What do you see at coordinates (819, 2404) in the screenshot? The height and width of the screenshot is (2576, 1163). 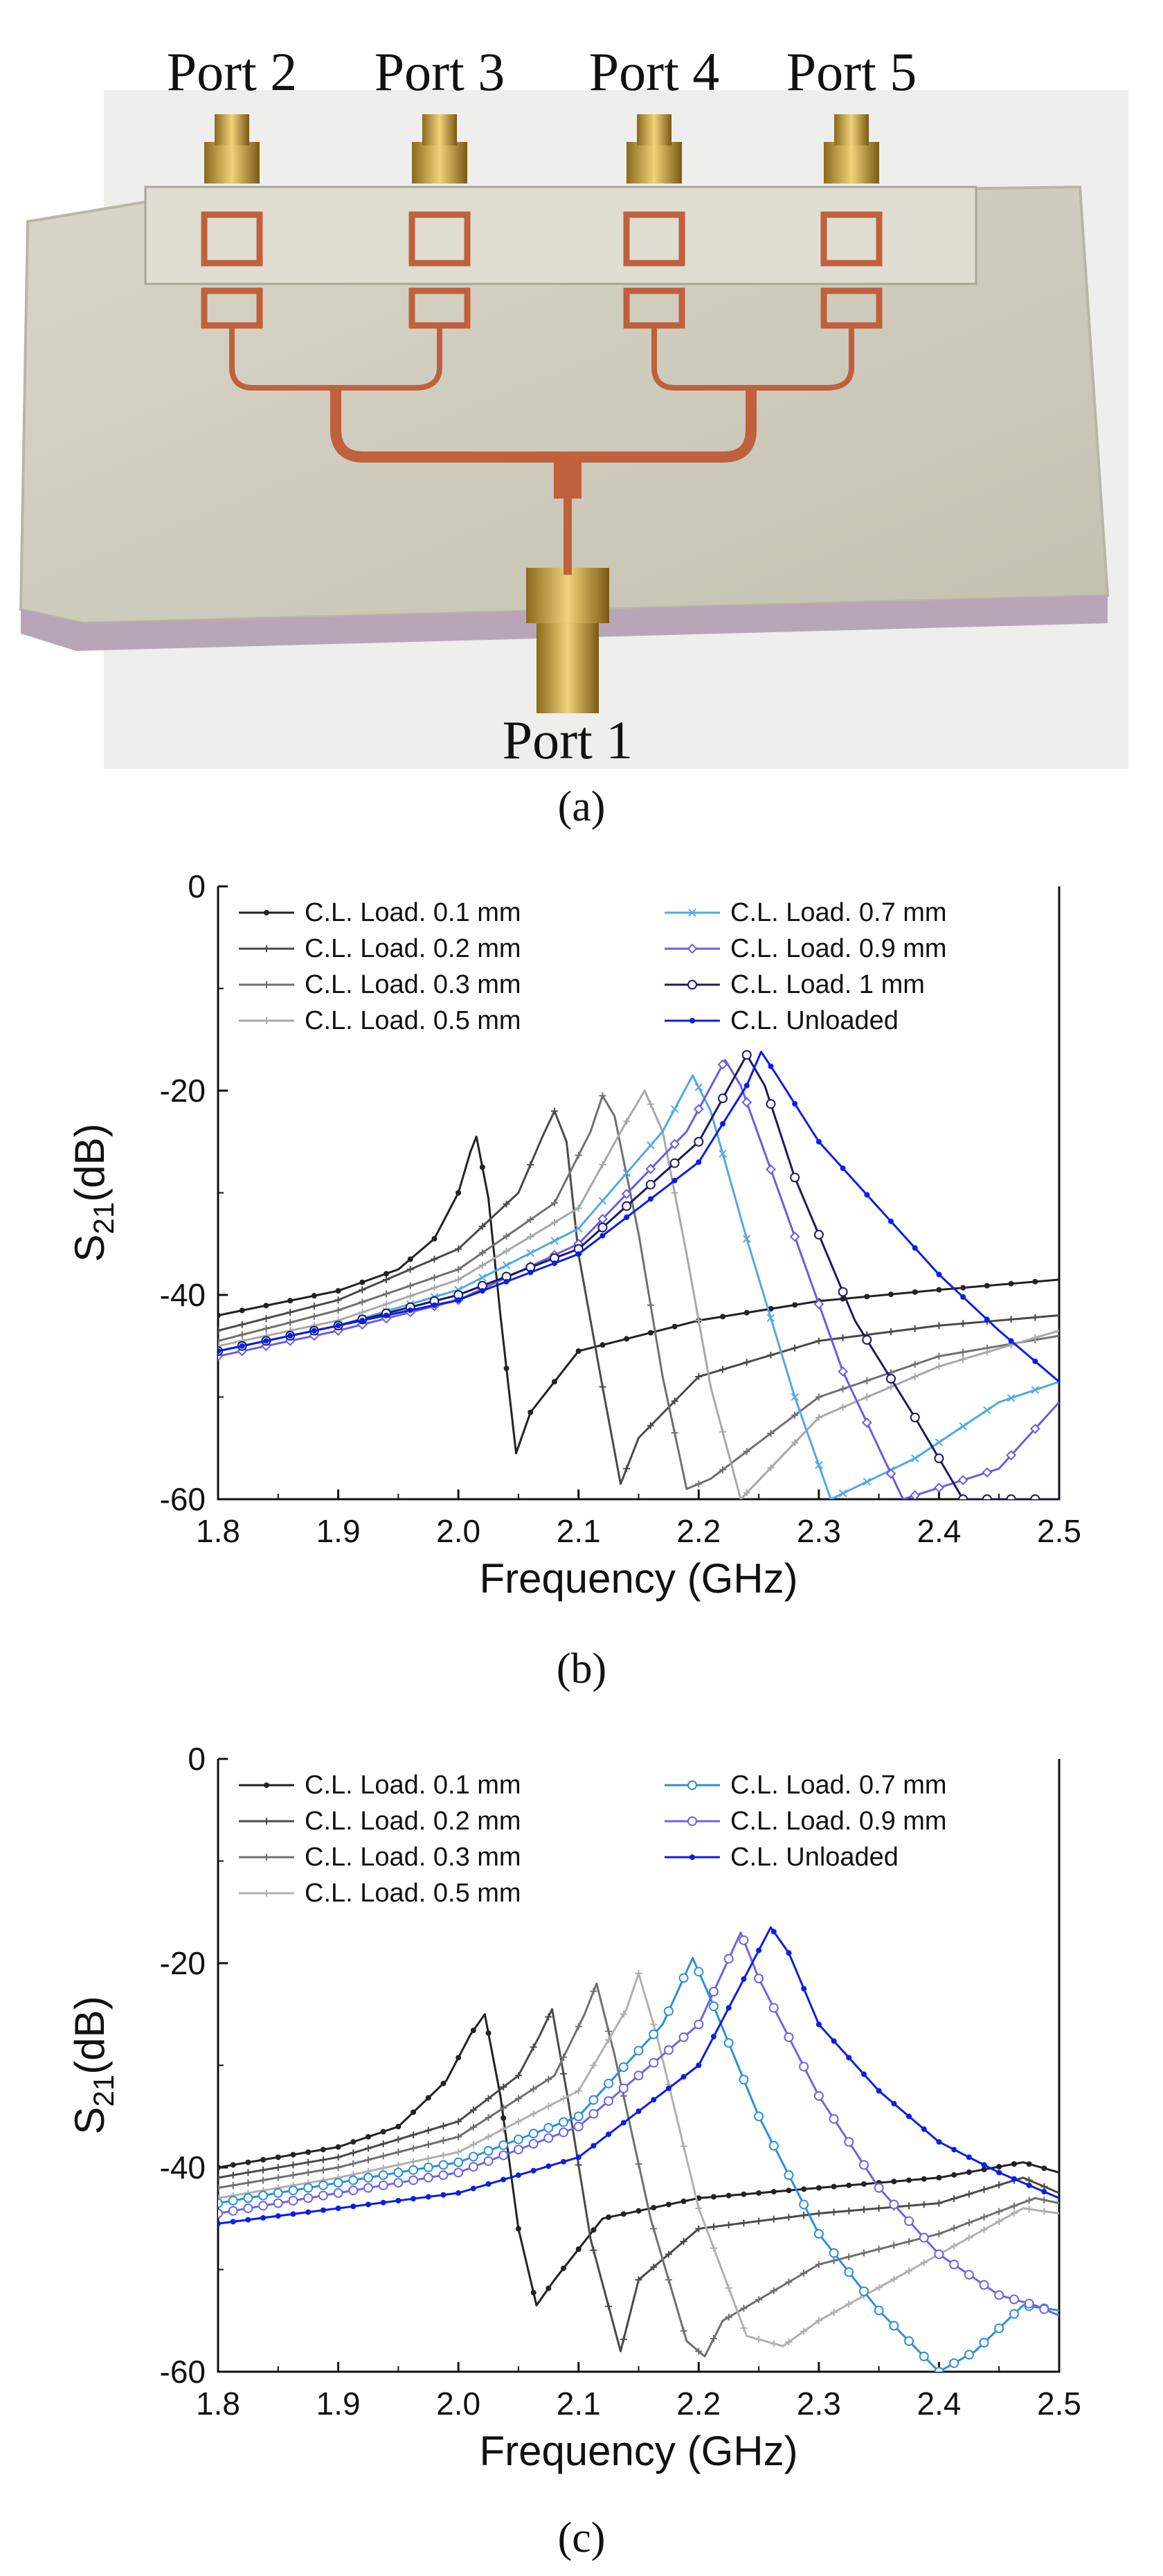 I see `x-tick-label: 2.3` at bounding box center [819, 2404].